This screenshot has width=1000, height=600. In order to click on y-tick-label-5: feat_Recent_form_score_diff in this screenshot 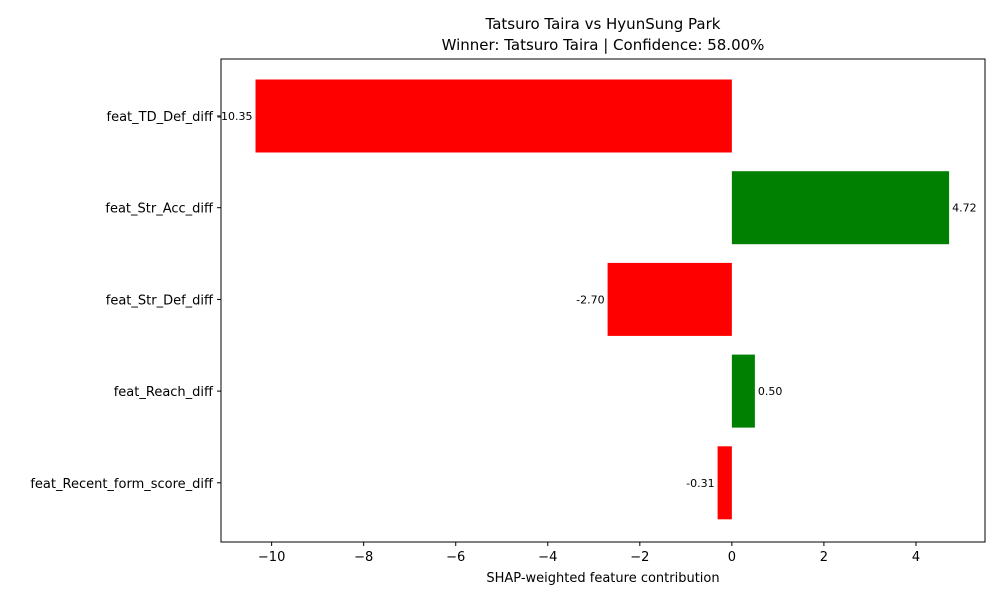, I will do `click(122, 484)`.